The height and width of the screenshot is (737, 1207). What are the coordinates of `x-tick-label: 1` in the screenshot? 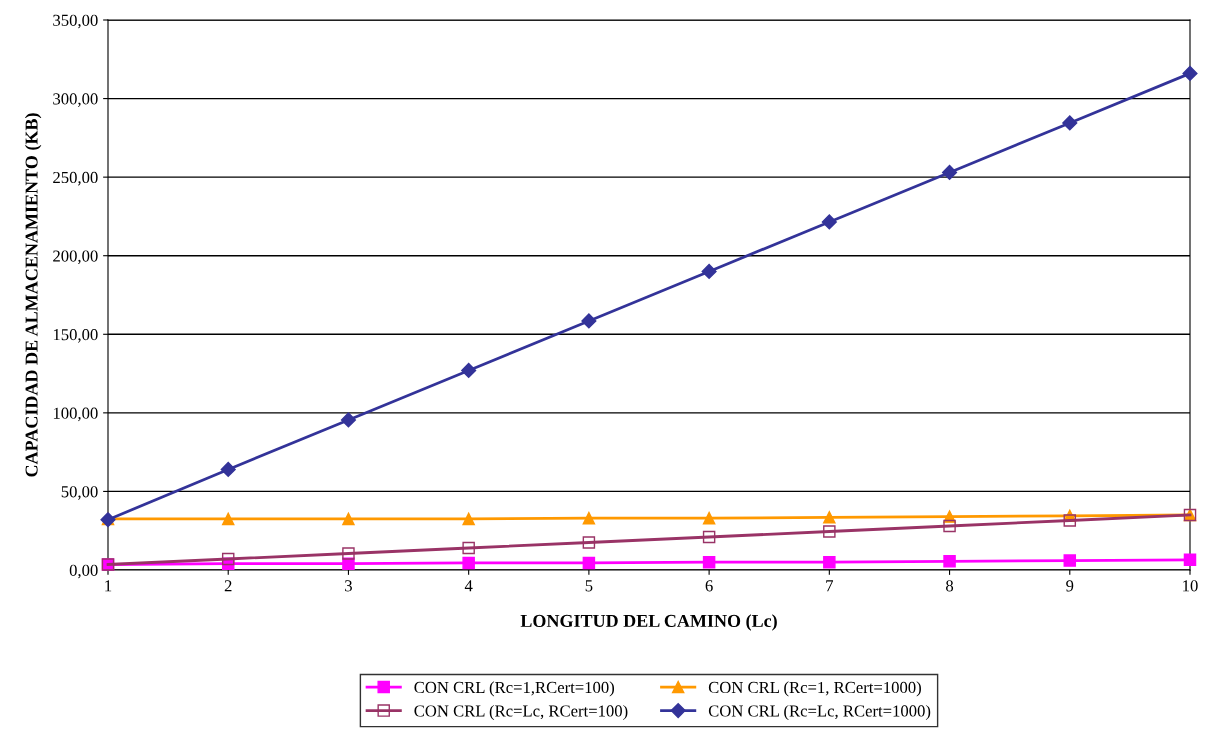 It's located at (108, 586).